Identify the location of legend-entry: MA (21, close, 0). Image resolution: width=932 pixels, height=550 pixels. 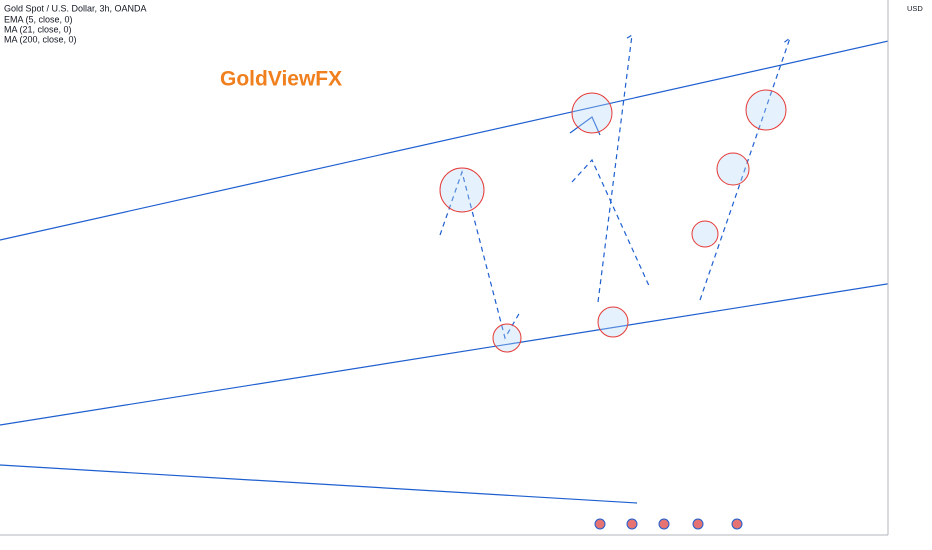
(38, 29).